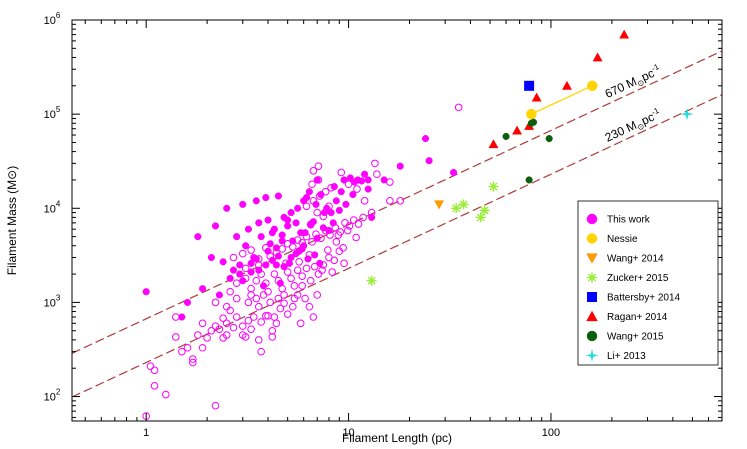 This screenshot has width=747, height=449. I want to click on legend-label: Wang+ 2014, so click(635, 259).